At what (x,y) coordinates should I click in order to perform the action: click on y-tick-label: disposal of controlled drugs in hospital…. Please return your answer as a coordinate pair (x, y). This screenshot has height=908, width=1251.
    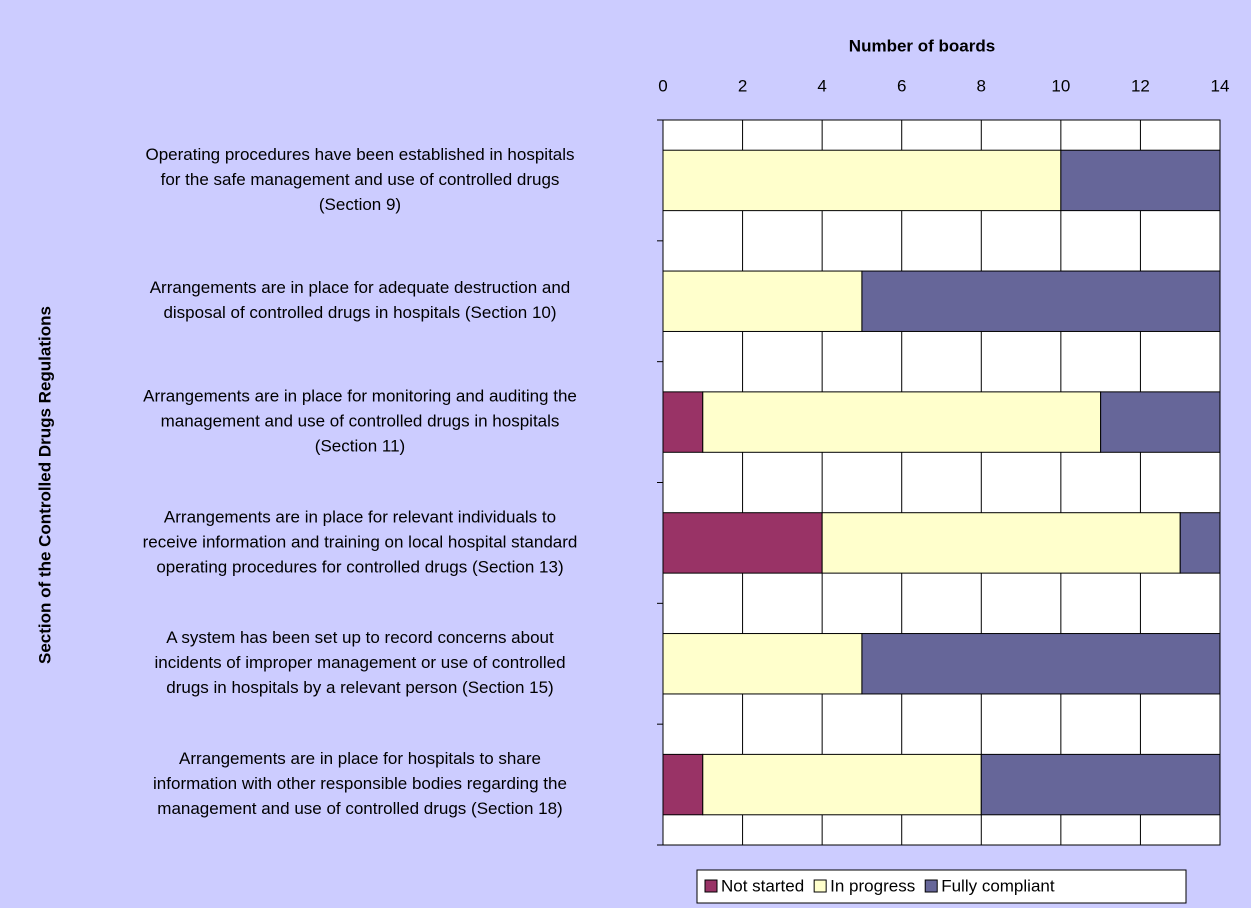
    Looking at the image, I should click on (359, 312).